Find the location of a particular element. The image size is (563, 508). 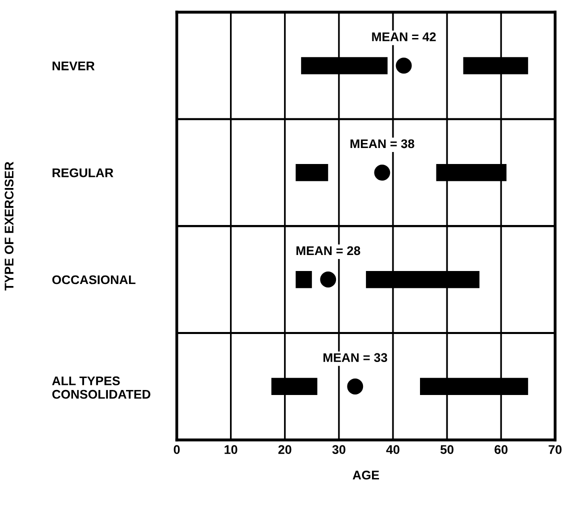

x-tick-label: 50 is located at coordinates (447, 449).